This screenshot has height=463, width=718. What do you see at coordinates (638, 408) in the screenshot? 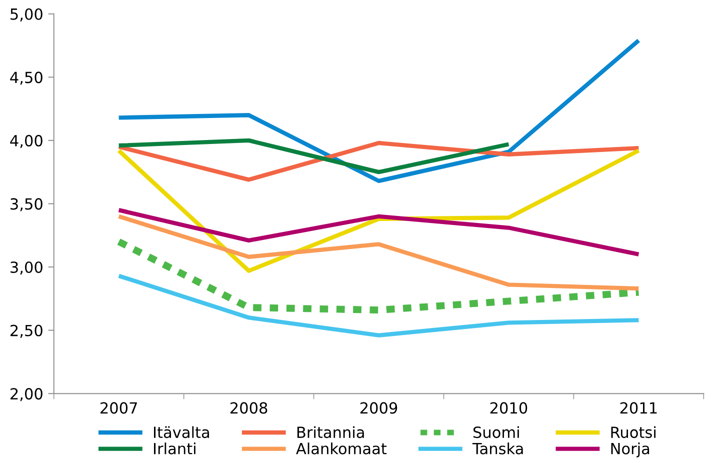
I see `x-tick-label: 2011` at bounding box center [638, 408].